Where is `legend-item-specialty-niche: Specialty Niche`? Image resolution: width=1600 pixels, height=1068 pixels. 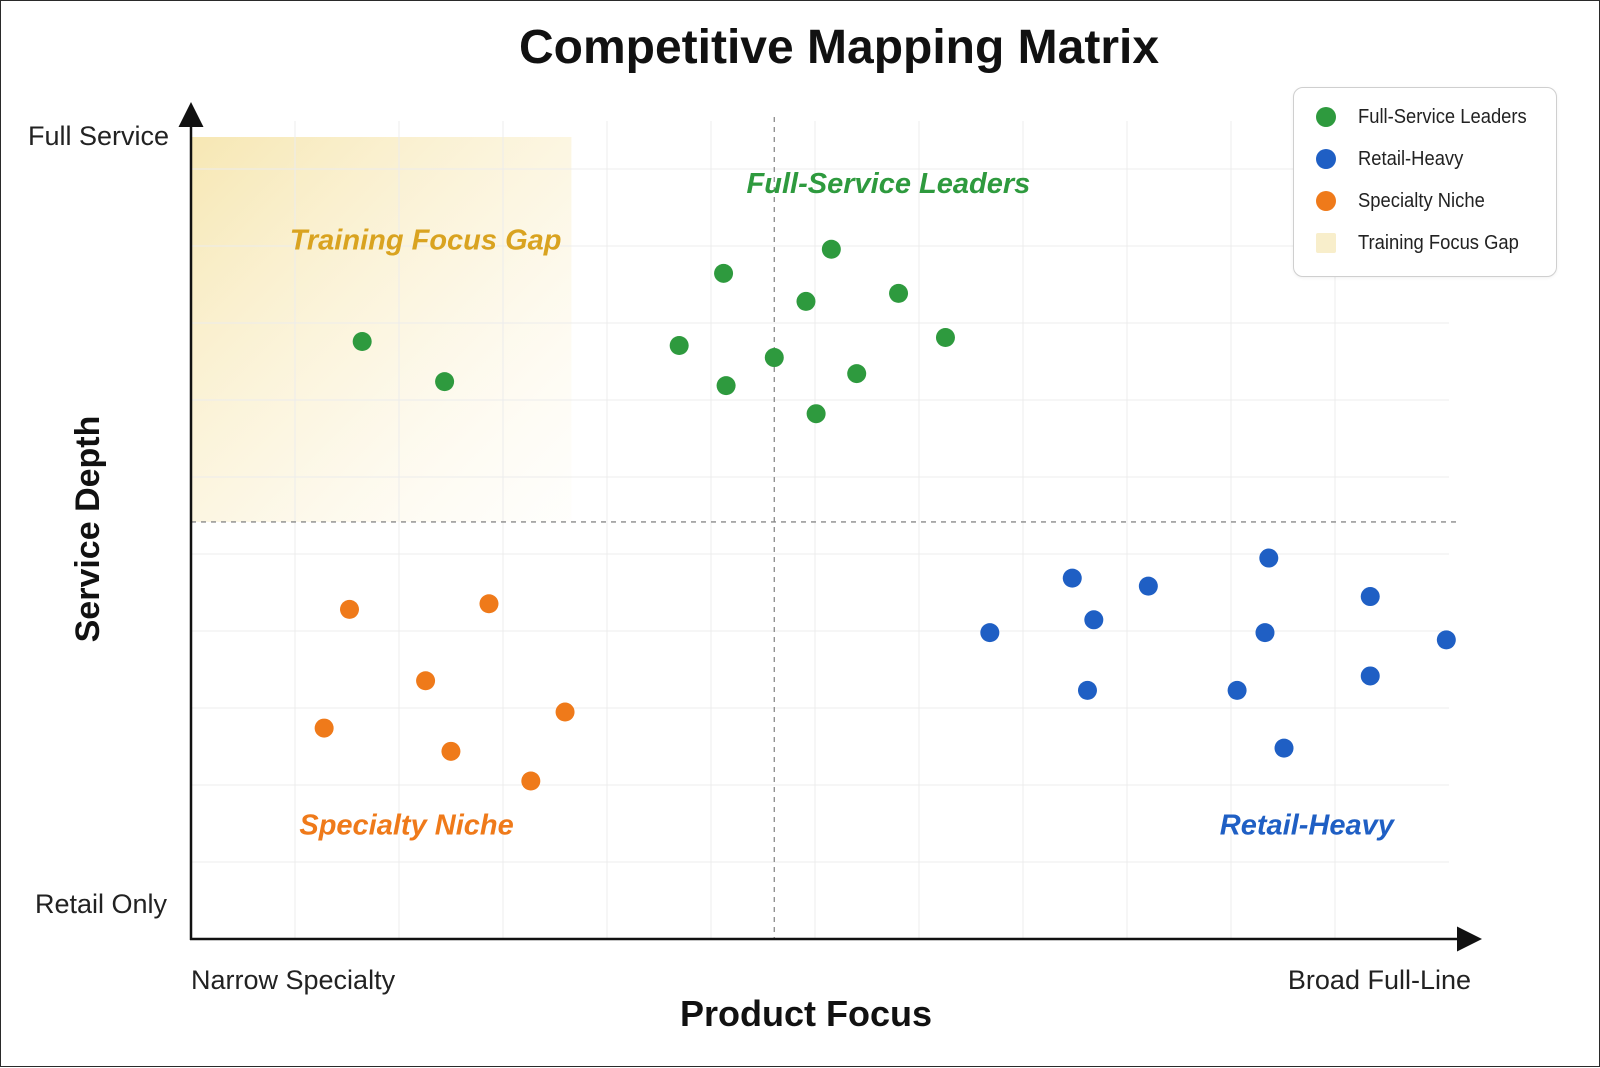 legend-item-specialty-niche: Specialty Niche is located at coordinates (1406, 201).